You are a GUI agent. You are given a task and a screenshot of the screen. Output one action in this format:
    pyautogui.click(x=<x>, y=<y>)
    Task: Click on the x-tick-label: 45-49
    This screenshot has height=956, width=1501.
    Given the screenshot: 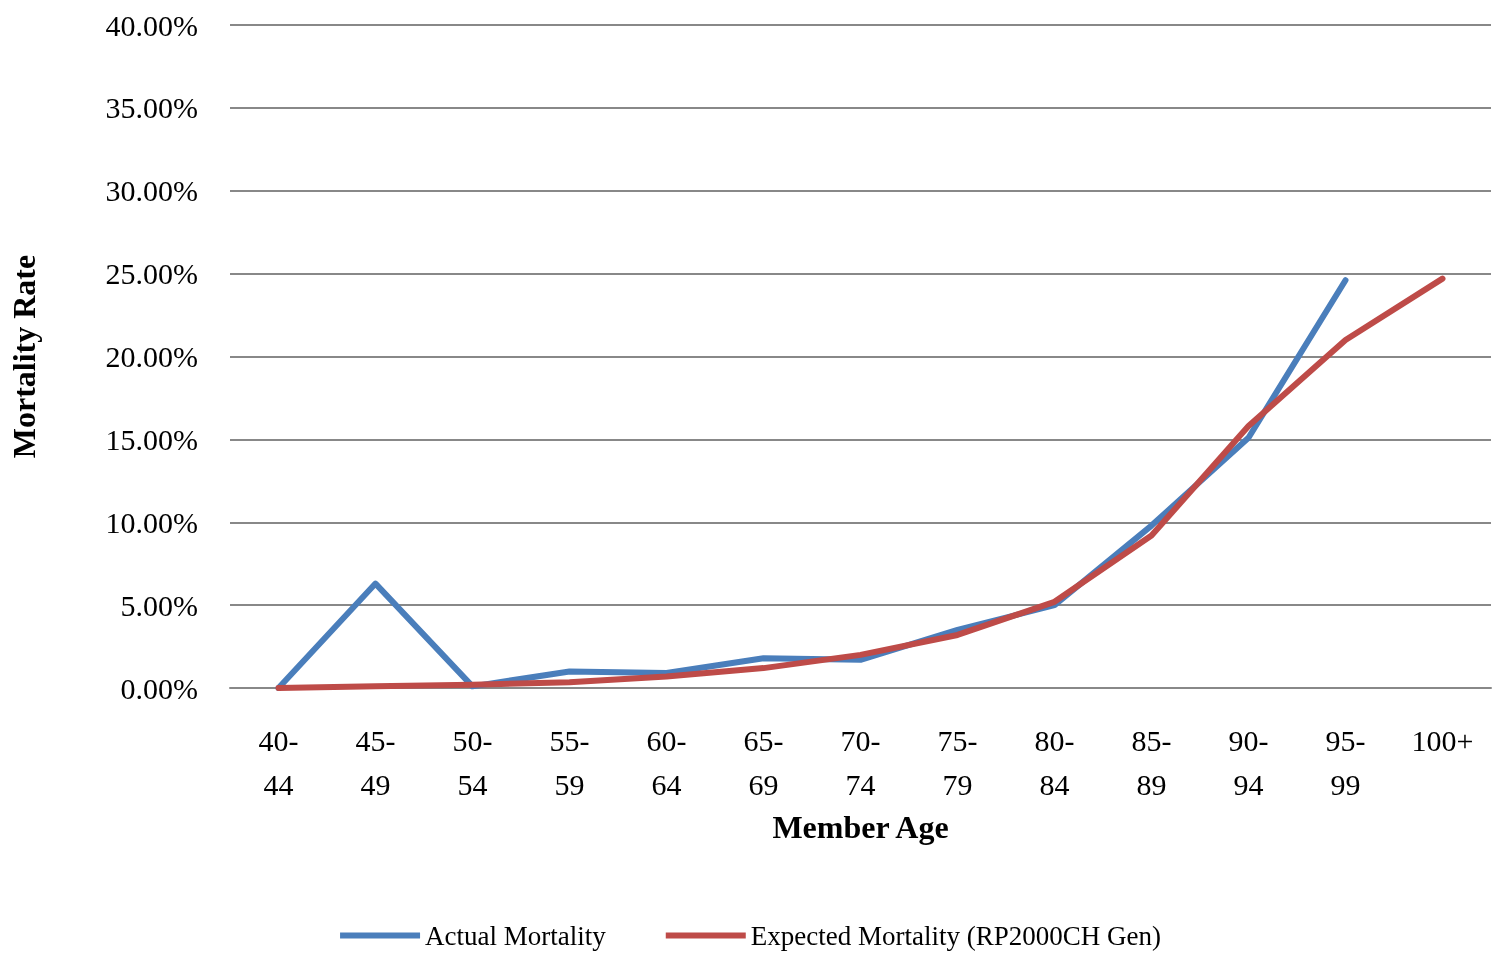 What is the action you would take?
    pyautogui.click(x=375, y=762)
    